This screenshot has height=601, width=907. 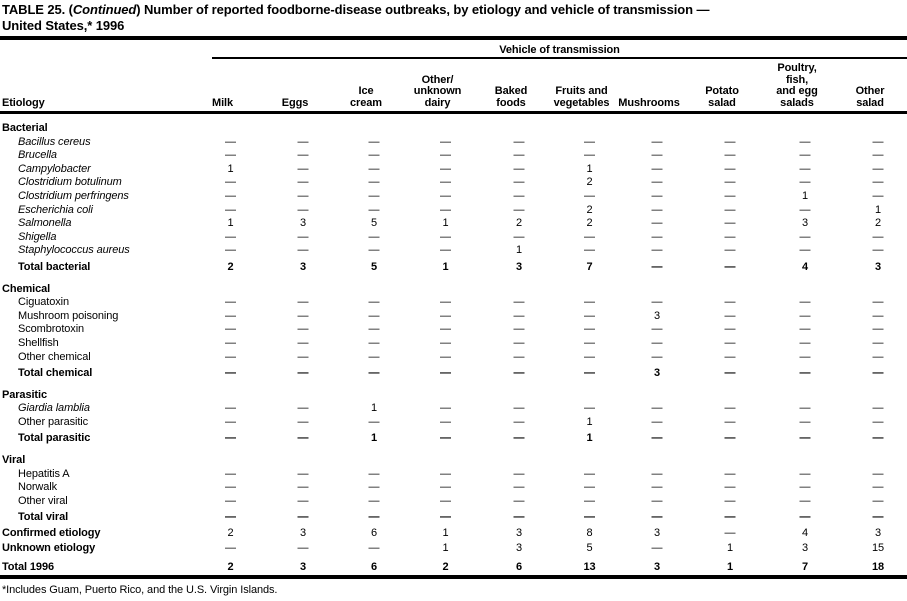 What do you see at coordinates (63, 25) in the screenshot?
I see `title-line-2: United States,* 1996` at bounding box center [63, 25].